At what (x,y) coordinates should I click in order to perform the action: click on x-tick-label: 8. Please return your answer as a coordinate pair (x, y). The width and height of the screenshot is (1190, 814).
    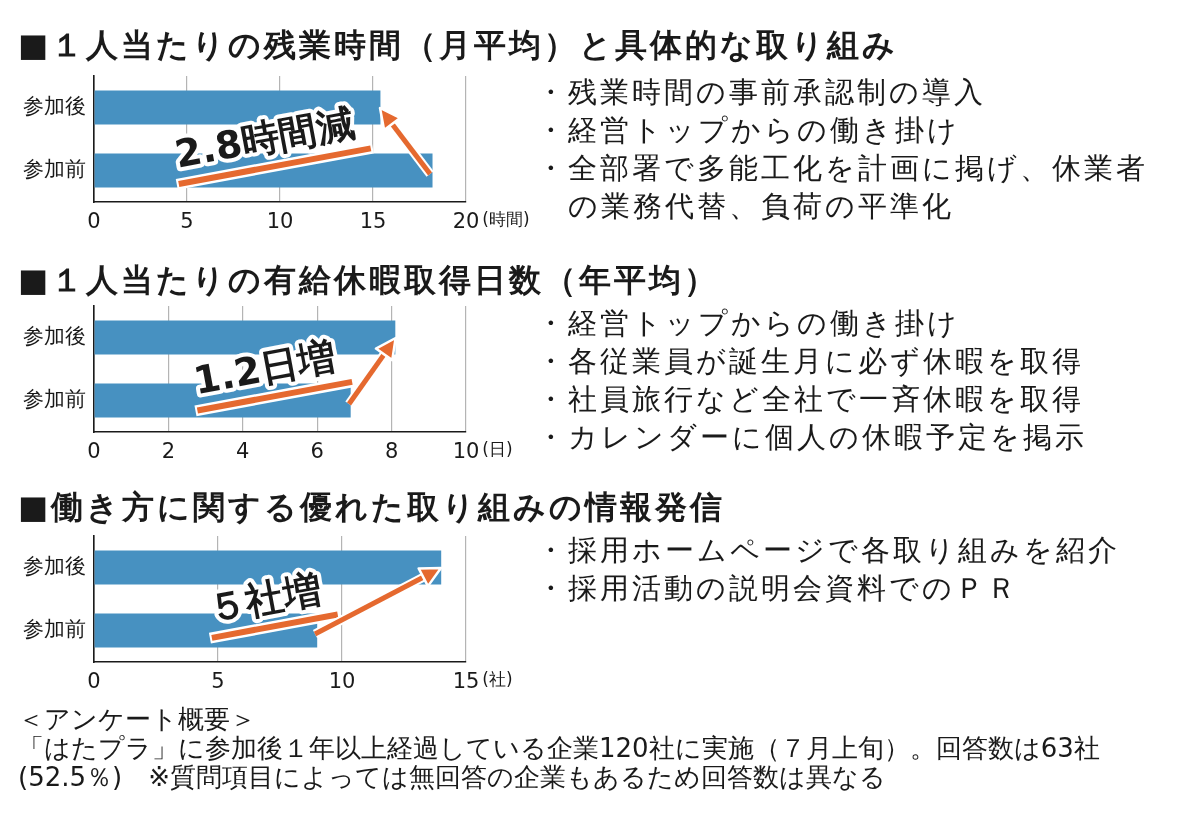
    Looking at the image, I should click on (391, 451).